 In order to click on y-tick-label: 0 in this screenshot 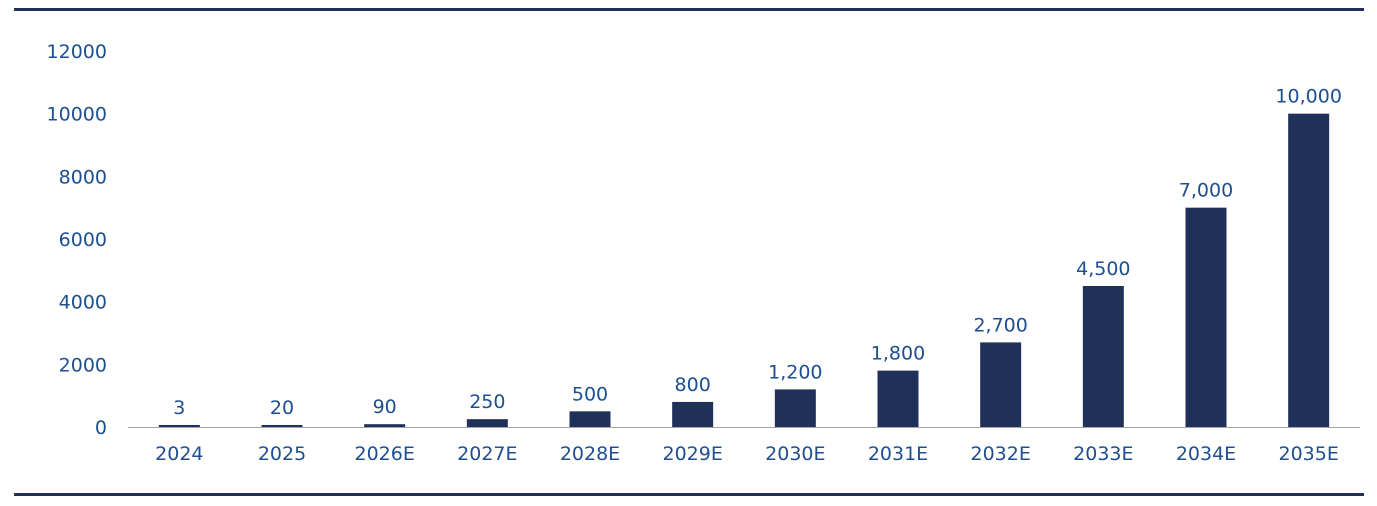, I will do `click(101, 428)`.